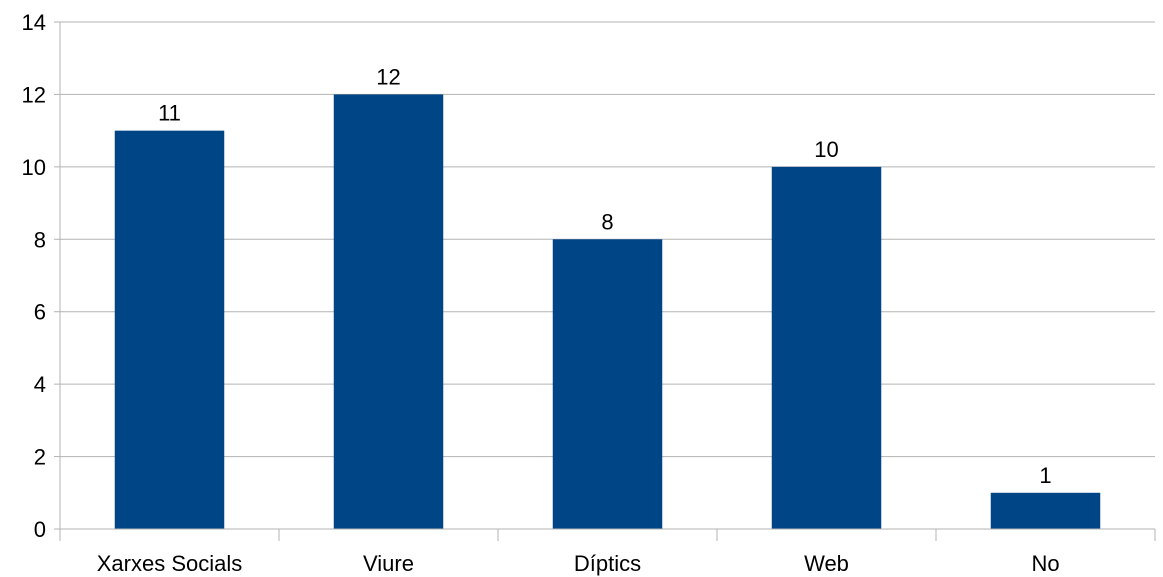 The height and width of the screenshot is (577, 1163). What do you see at coordinates (607, 221) in the screenshot?
I see `data-label: 8` at bounding box center [607, 221].